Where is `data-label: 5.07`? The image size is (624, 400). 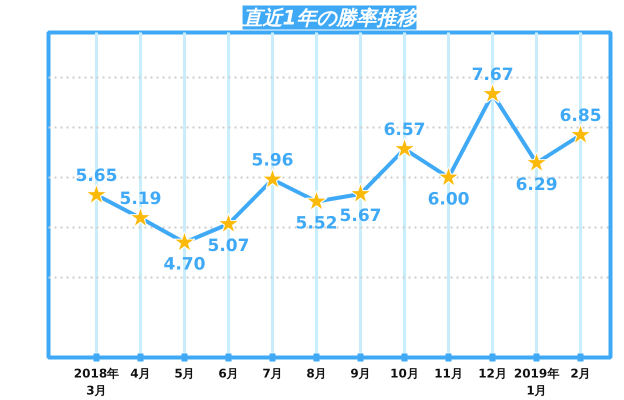
data-label: 5.07 is located at coordinates (229, 246).